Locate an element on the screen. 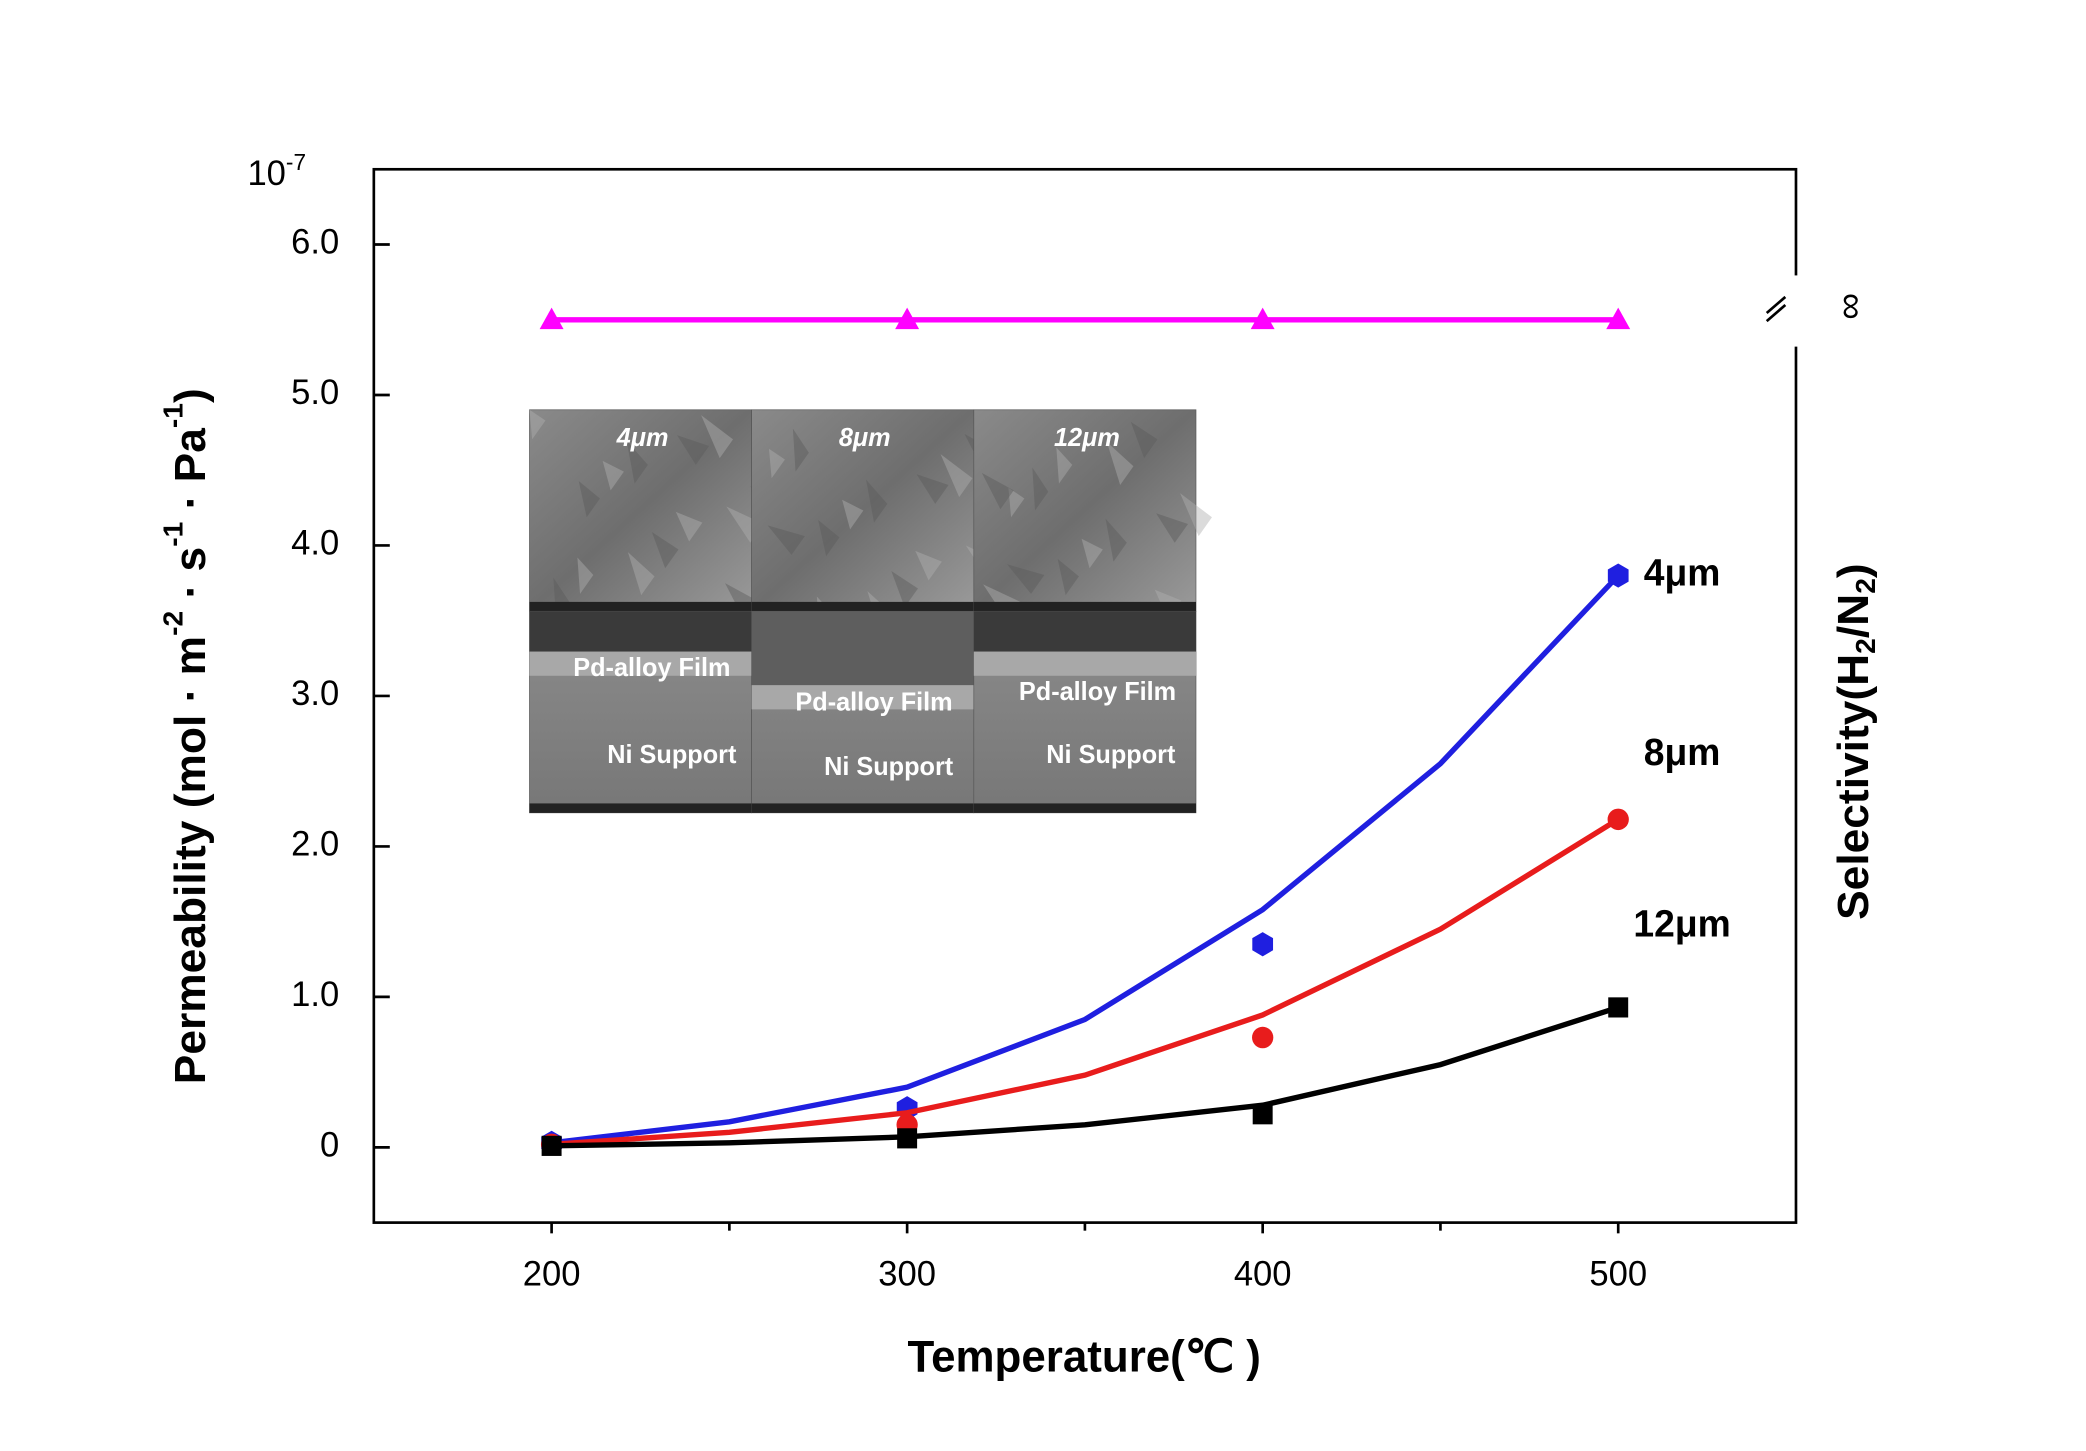 The image size is (2086, 1451). y2-axis-title-part: Selectivity(H is located at coordinates (1853, 787).